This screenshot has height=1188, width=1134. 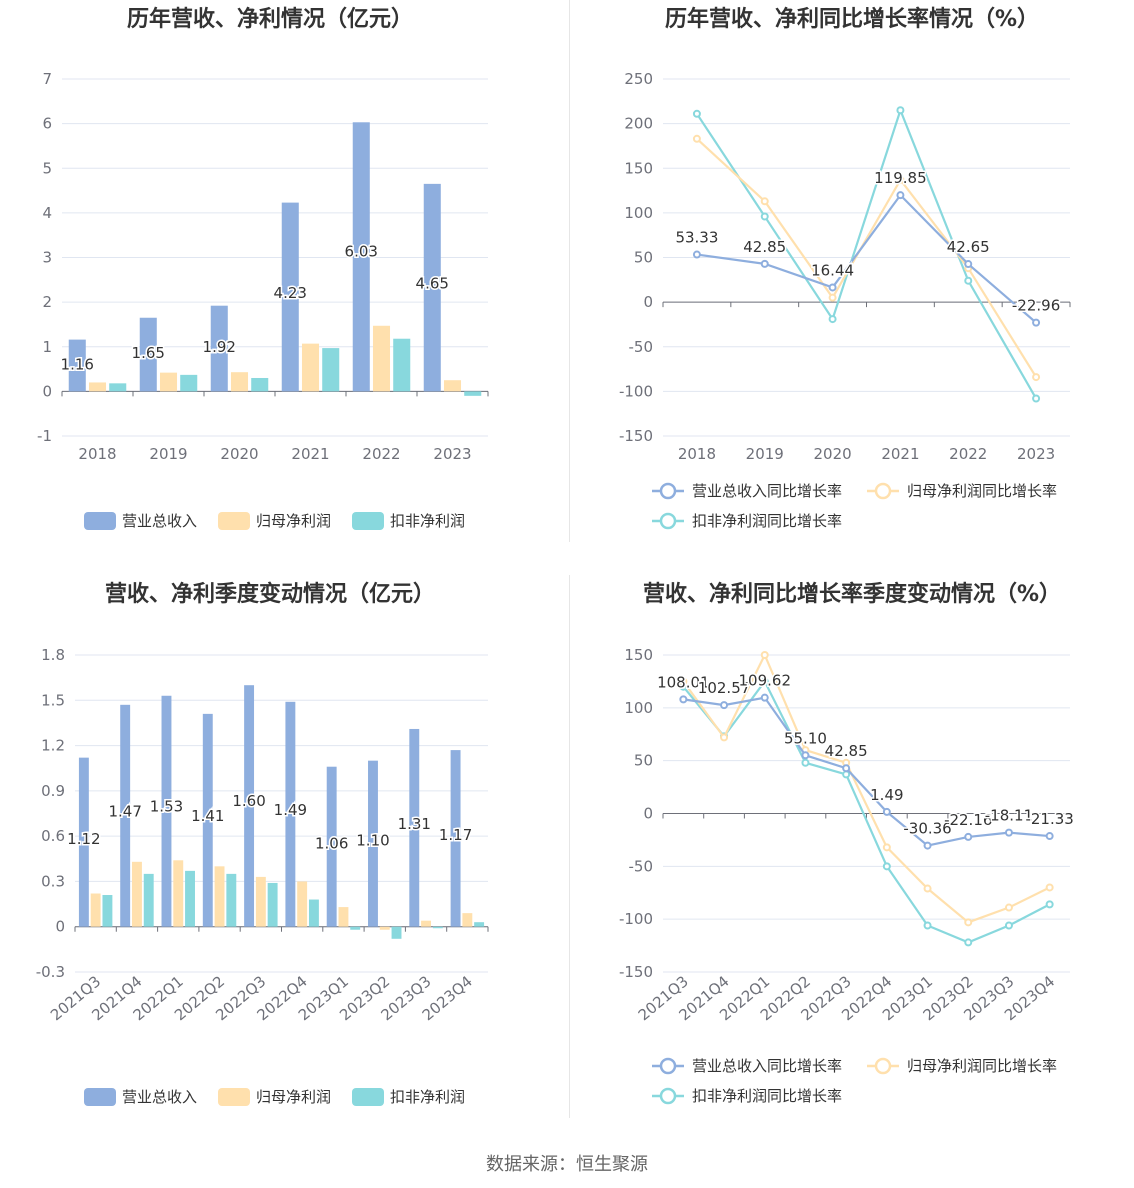 I want to click on bar-data-label: 1.17, so click(x=455, y=835).